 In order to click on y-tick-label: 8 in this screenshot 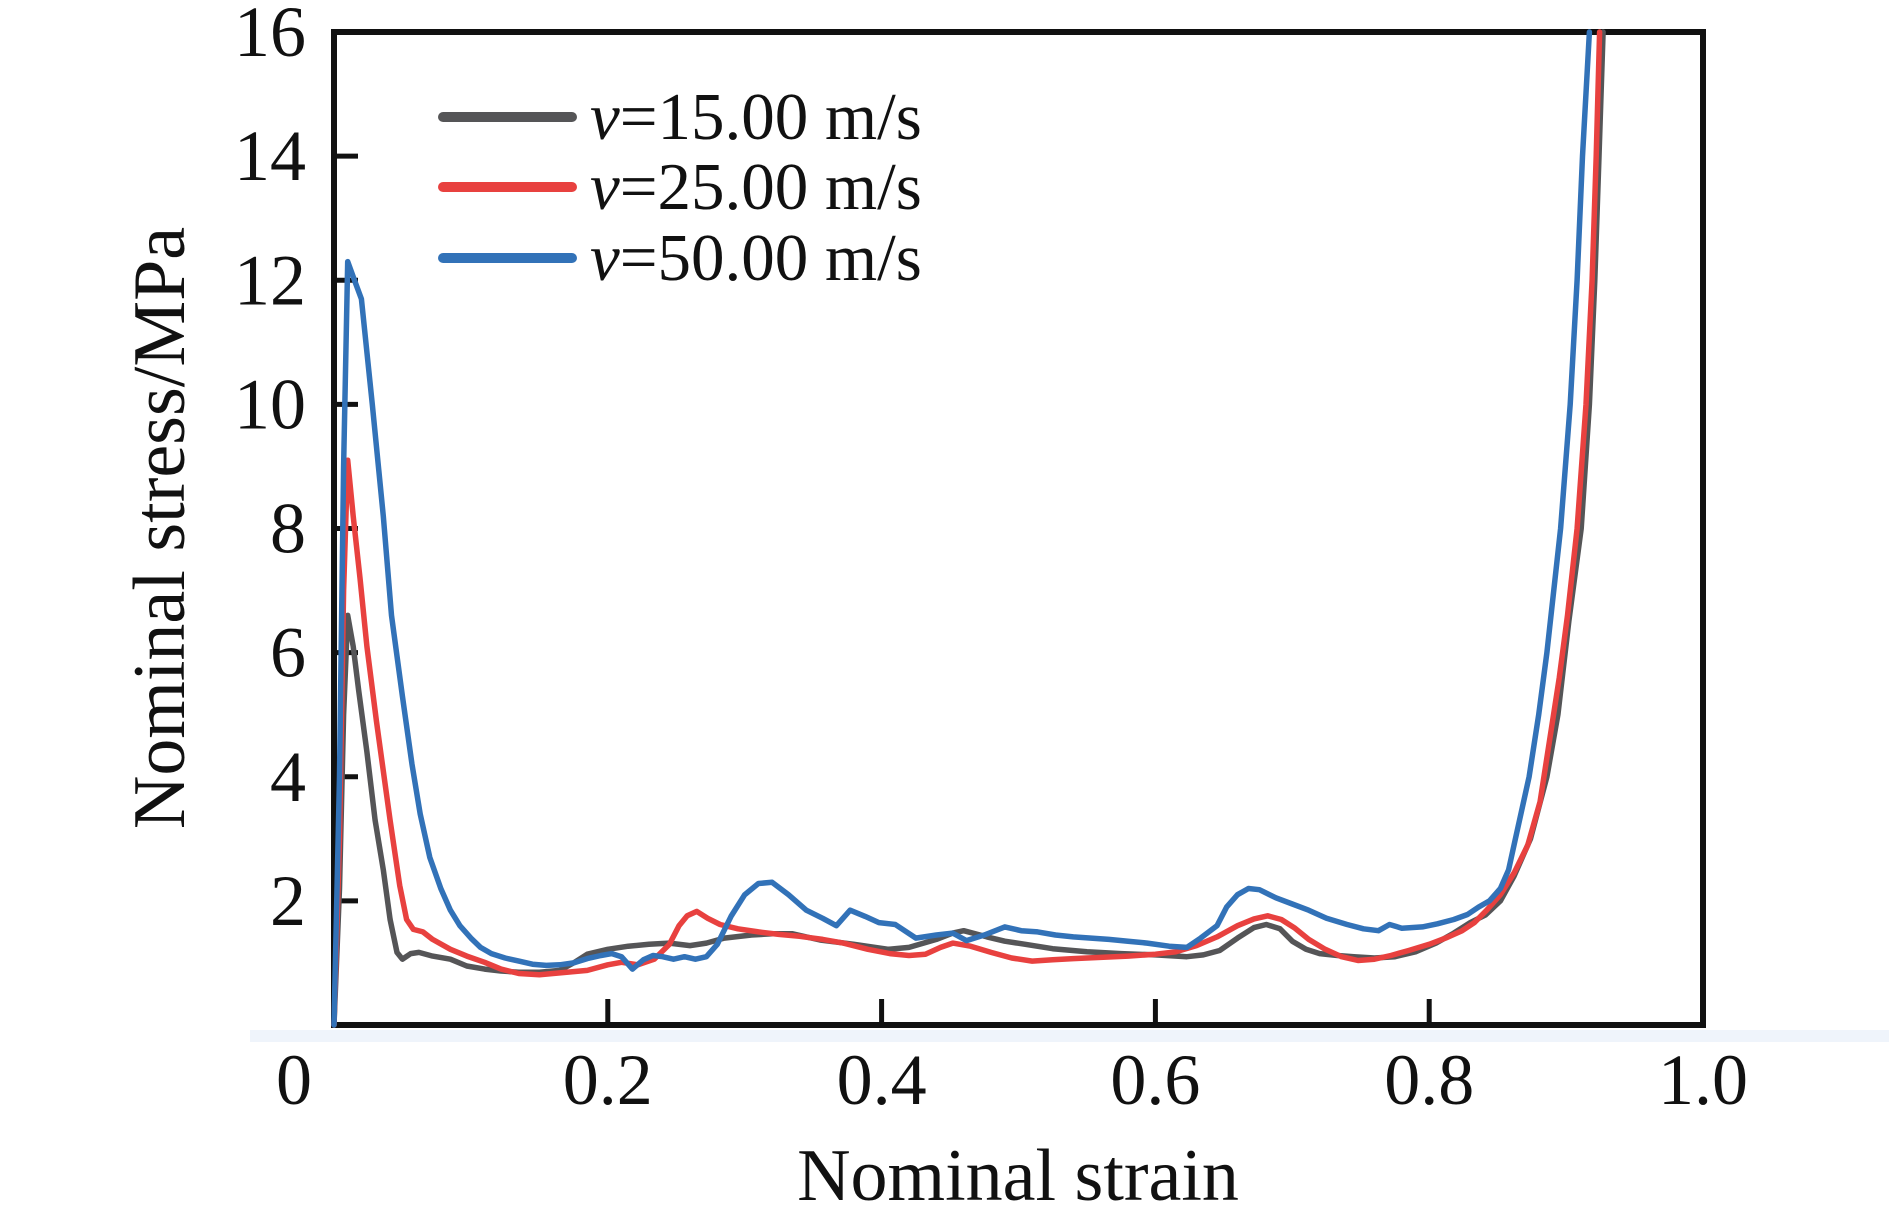, I will do `click(288, 529)`.